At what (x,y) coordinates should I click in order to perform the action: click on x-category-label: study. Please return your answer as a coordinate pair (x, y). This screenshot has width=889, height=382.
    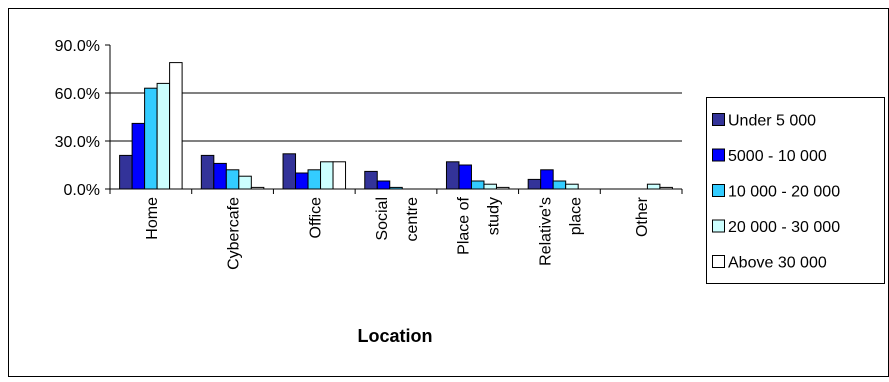
    Looking at the image, I should click on (494, 216).